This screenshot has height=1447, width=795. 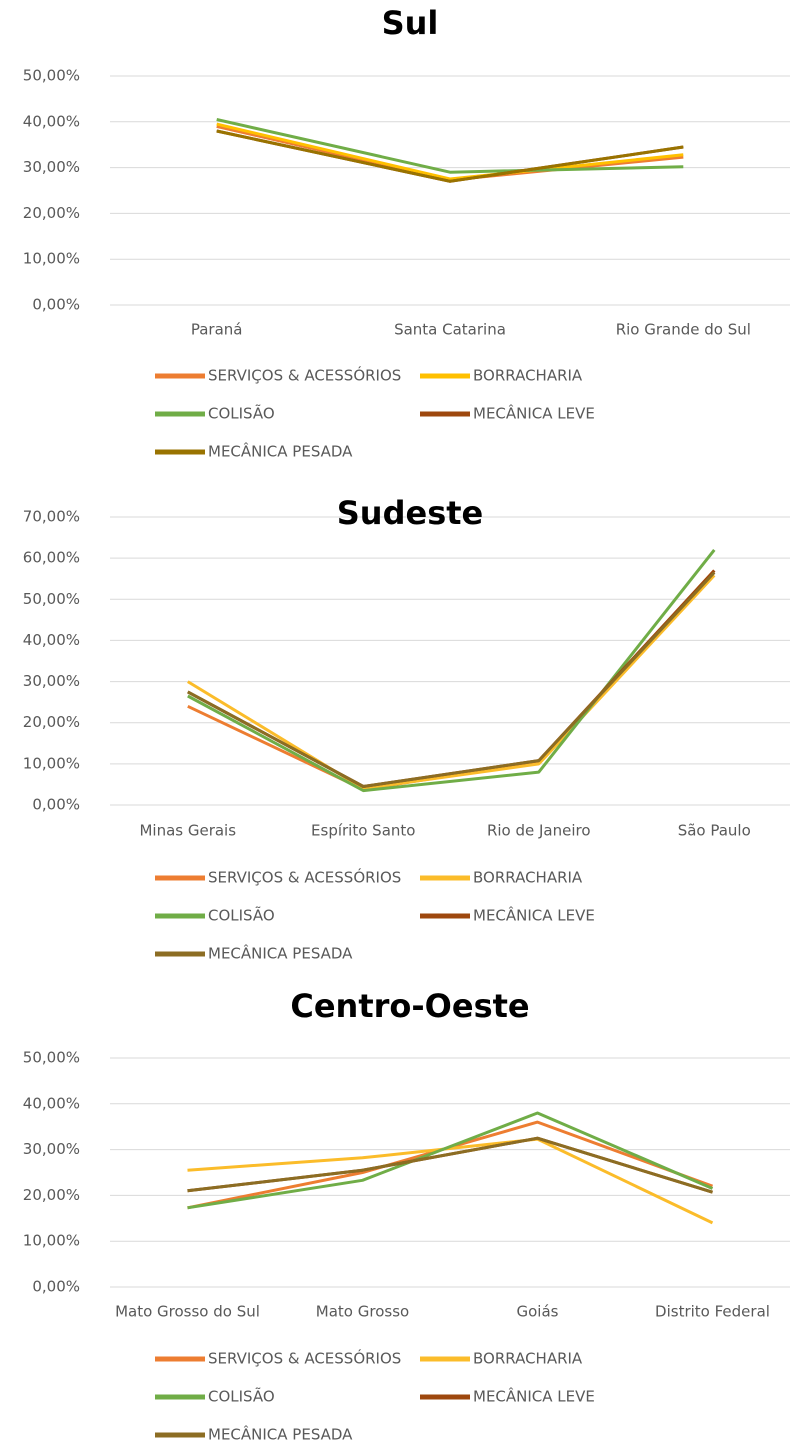 What do you see at coordinates (410, 23) in the screenshot?
I see `chart-title: Sul` at bounding box center [410, 23].